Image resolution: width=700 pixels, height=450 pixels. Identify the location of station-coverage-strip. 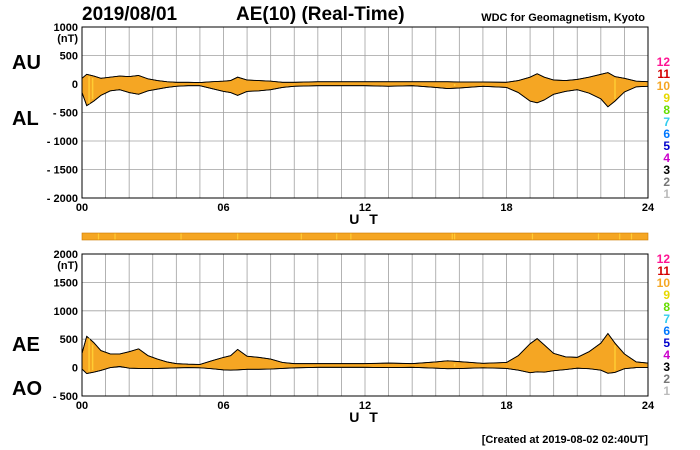
(365, 236).